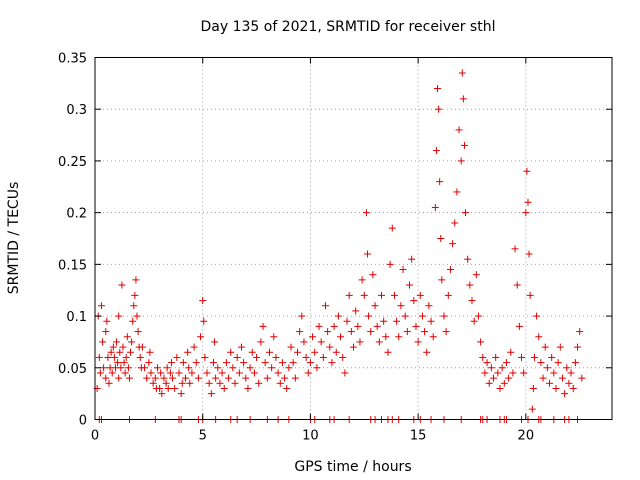 The width and height of the screenshot is (640, 480). What do you see at coordinates (72, 162) in the screenshot?
I see `y-tick-label: 0.25` at bounding box center [72, 162].